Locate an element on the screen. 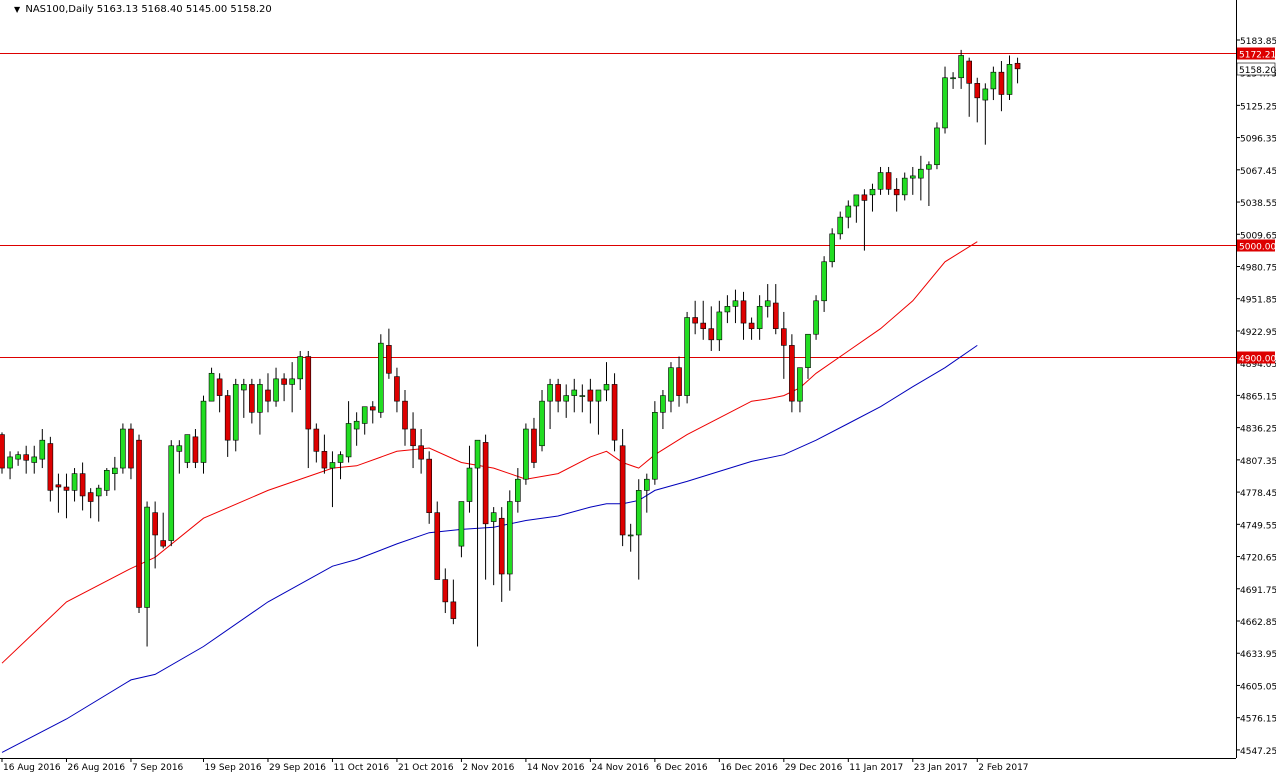  symbol-label: NAS100,Daily is located at coordinates (59, 9).